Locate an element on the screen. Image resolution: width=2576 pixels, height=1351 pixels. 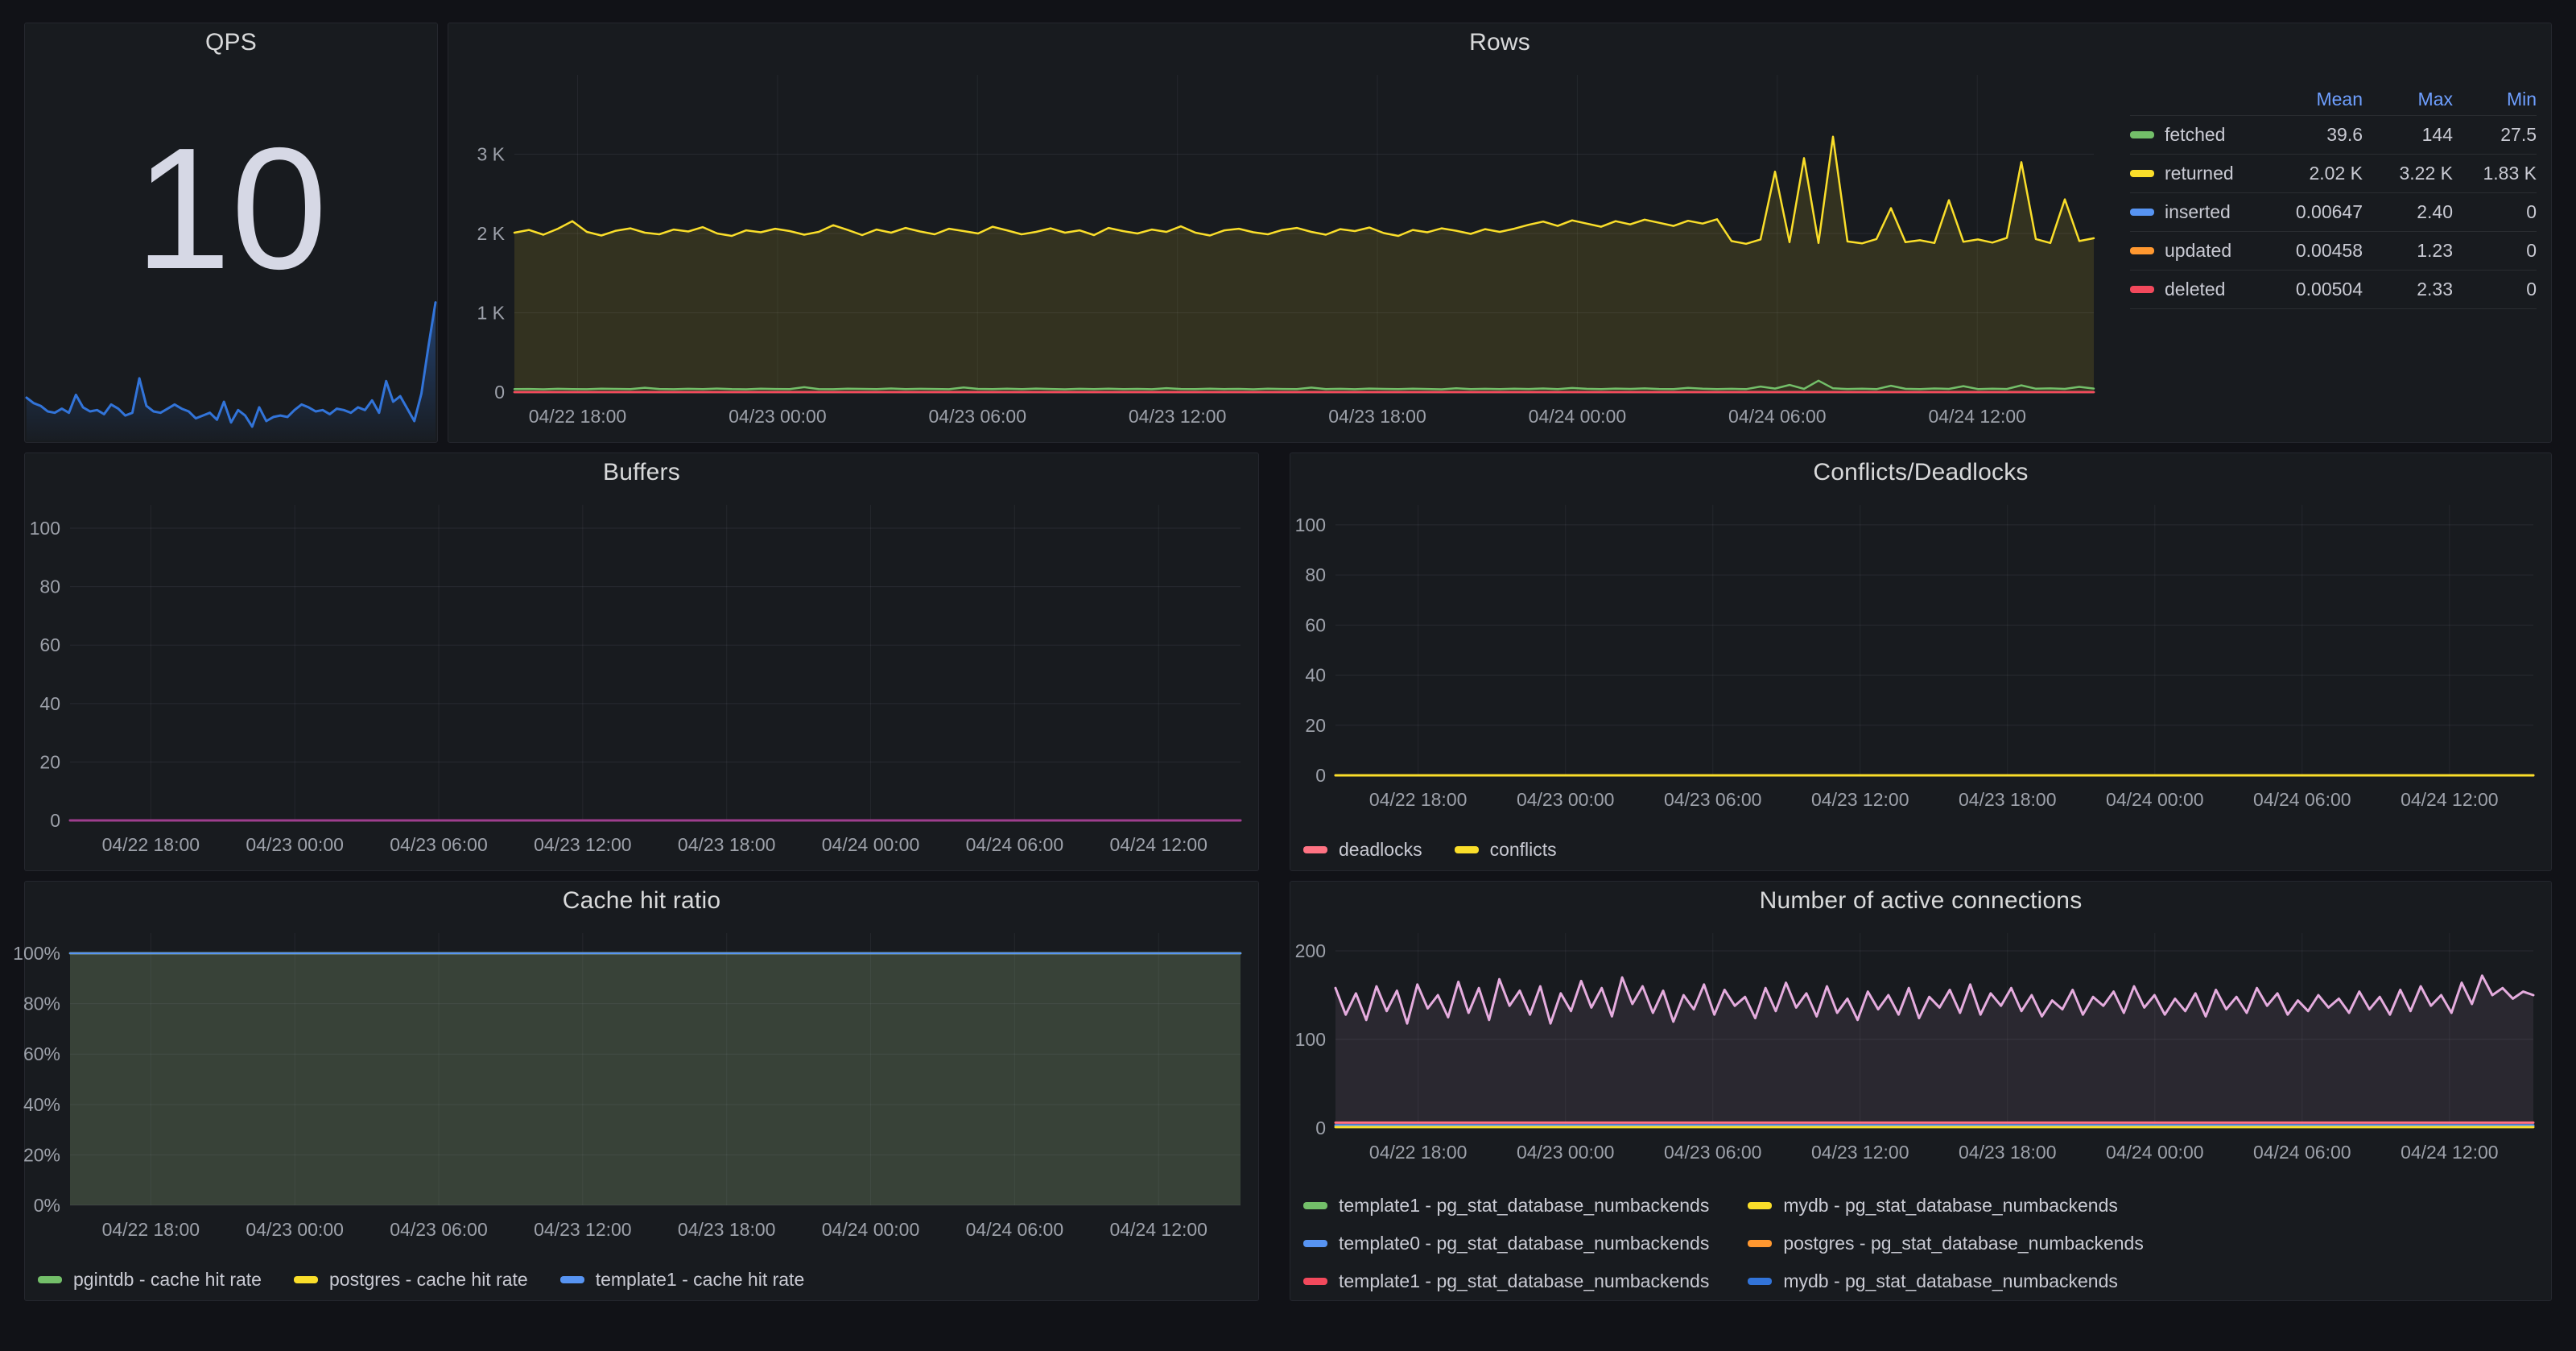
legend-min-value: 27.5 is located at coordinates (2518, 134).